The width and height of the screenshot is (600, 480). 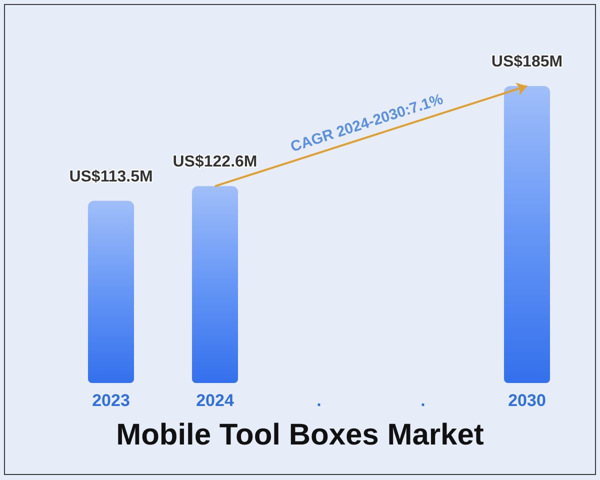 What do you see at coordinates (215, 400) in the screenshot?
I see `x-tick-label: 2024` at bounding box center [215, 400].